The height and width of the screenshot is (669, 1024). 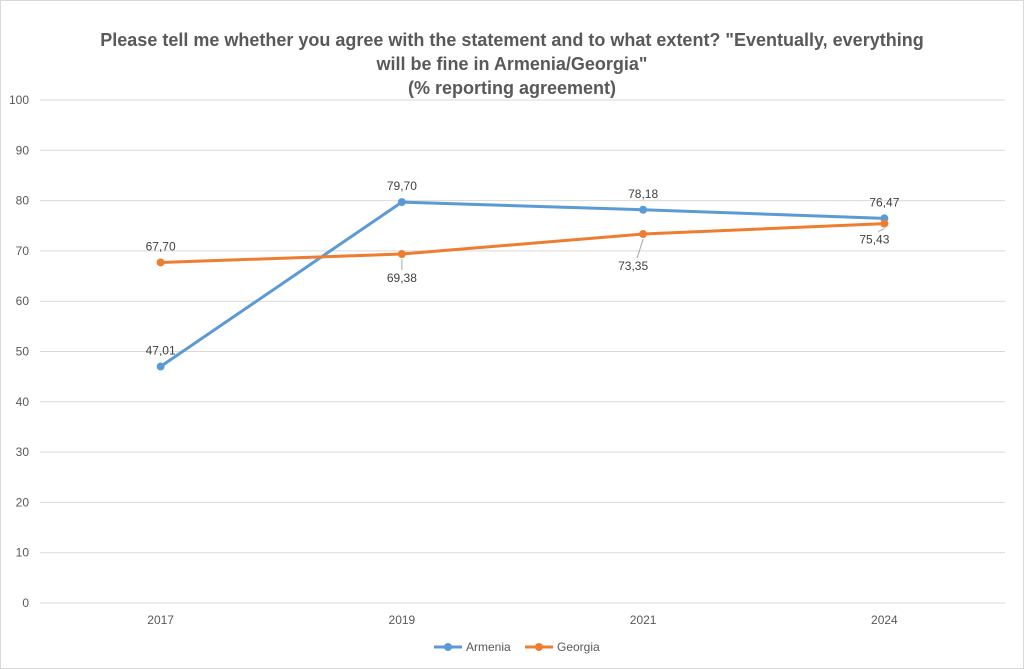 What do you see at coordinates (402, 620) in the screenshot?
I see `x-tick-label: 2019` at bounding box center [402, 620].